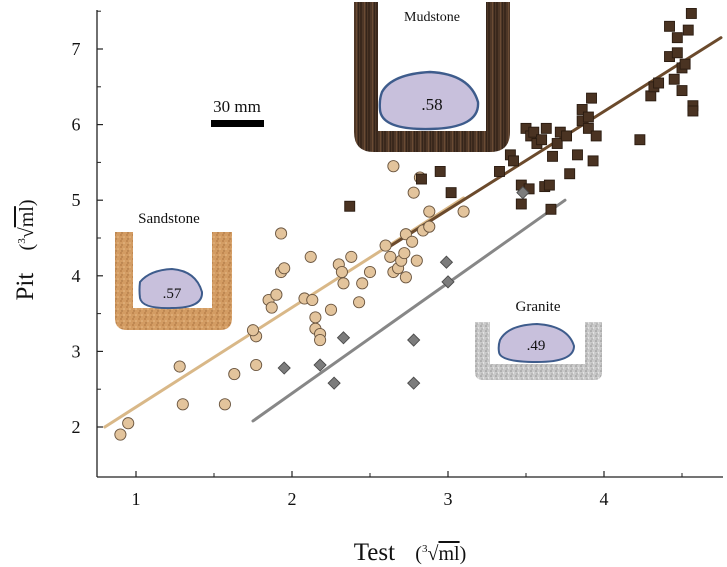  What do you see at coordinates (87, 223) in the screenshot?
I see `y-ticks: 2 3 4 5 6 7` at bounding box center [87, 223].